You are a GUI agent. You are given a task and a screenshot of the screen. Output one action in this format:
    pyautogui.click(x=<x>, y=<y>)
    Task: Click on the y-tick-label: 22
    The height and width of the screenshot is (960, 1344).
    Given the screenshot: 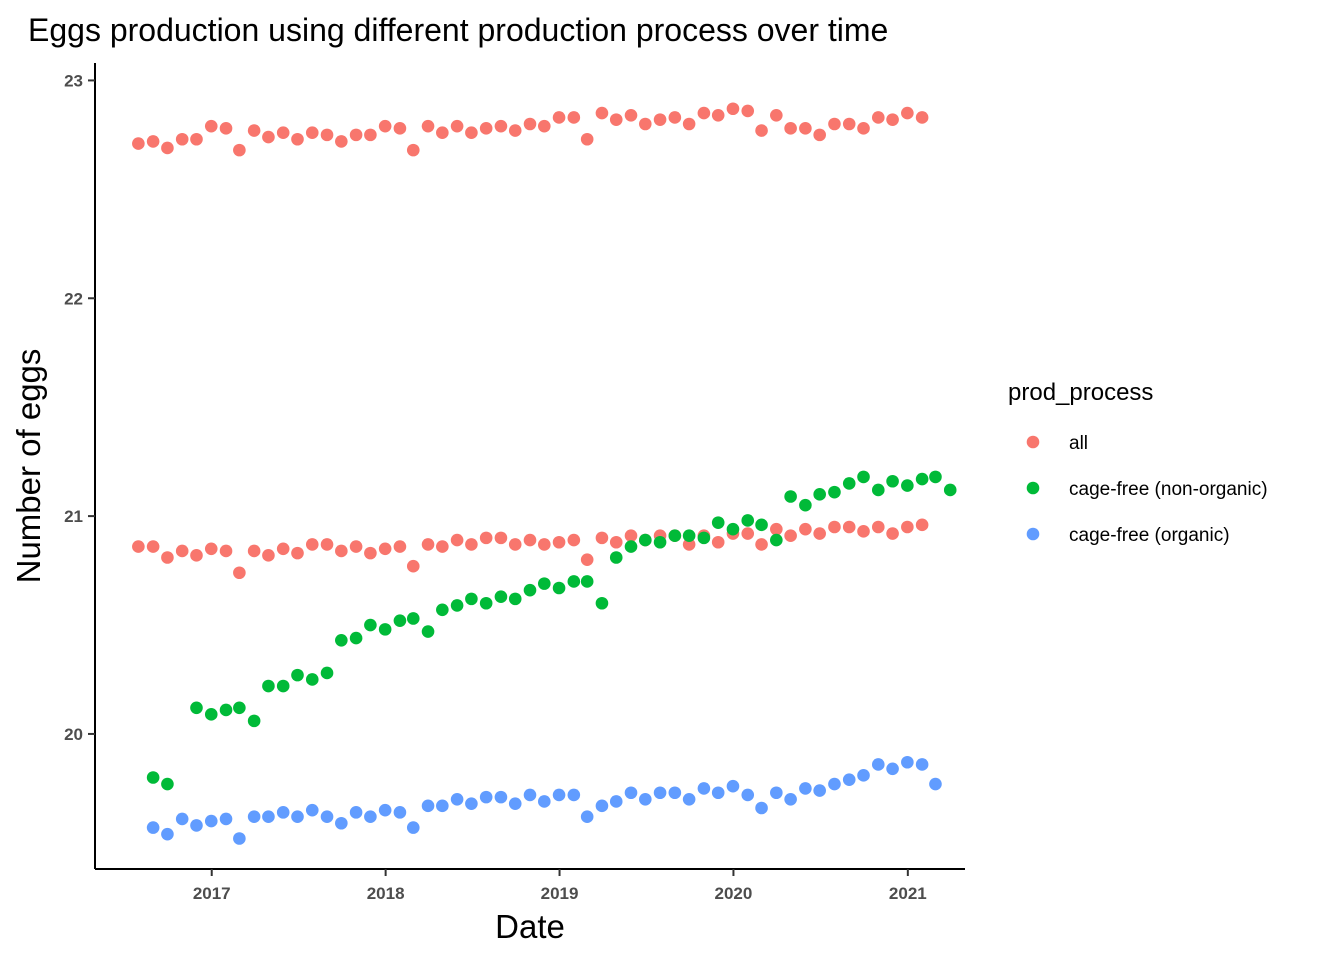 What is the action you would take?
    pyautogui.click(x=73, y=298)
    